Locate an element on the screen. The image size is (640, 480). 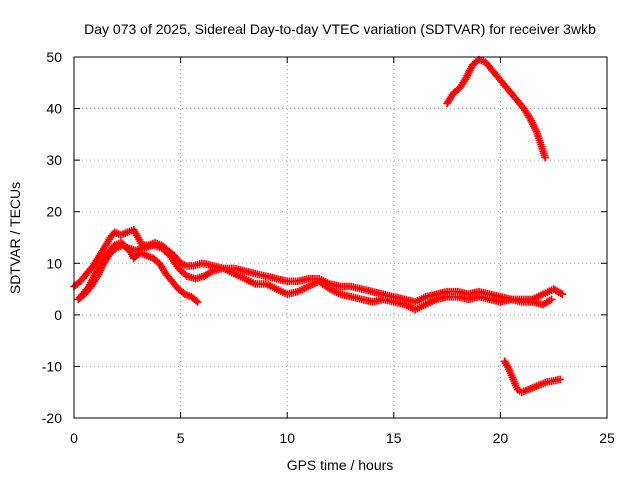
x-tick-label: 5 is located at coordinates (181, 438).